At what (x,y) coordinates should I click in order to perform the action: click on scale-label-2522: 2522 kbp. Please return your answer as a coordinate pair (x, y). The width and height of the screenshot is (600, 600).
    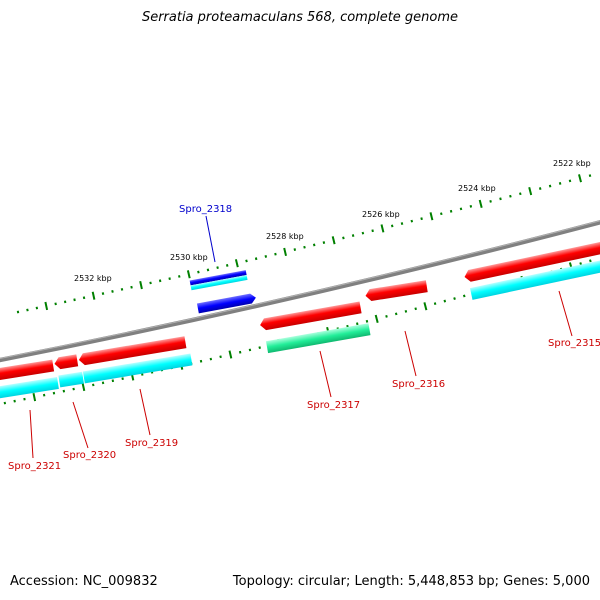
    Looking at the image, I should click on (572, 163).